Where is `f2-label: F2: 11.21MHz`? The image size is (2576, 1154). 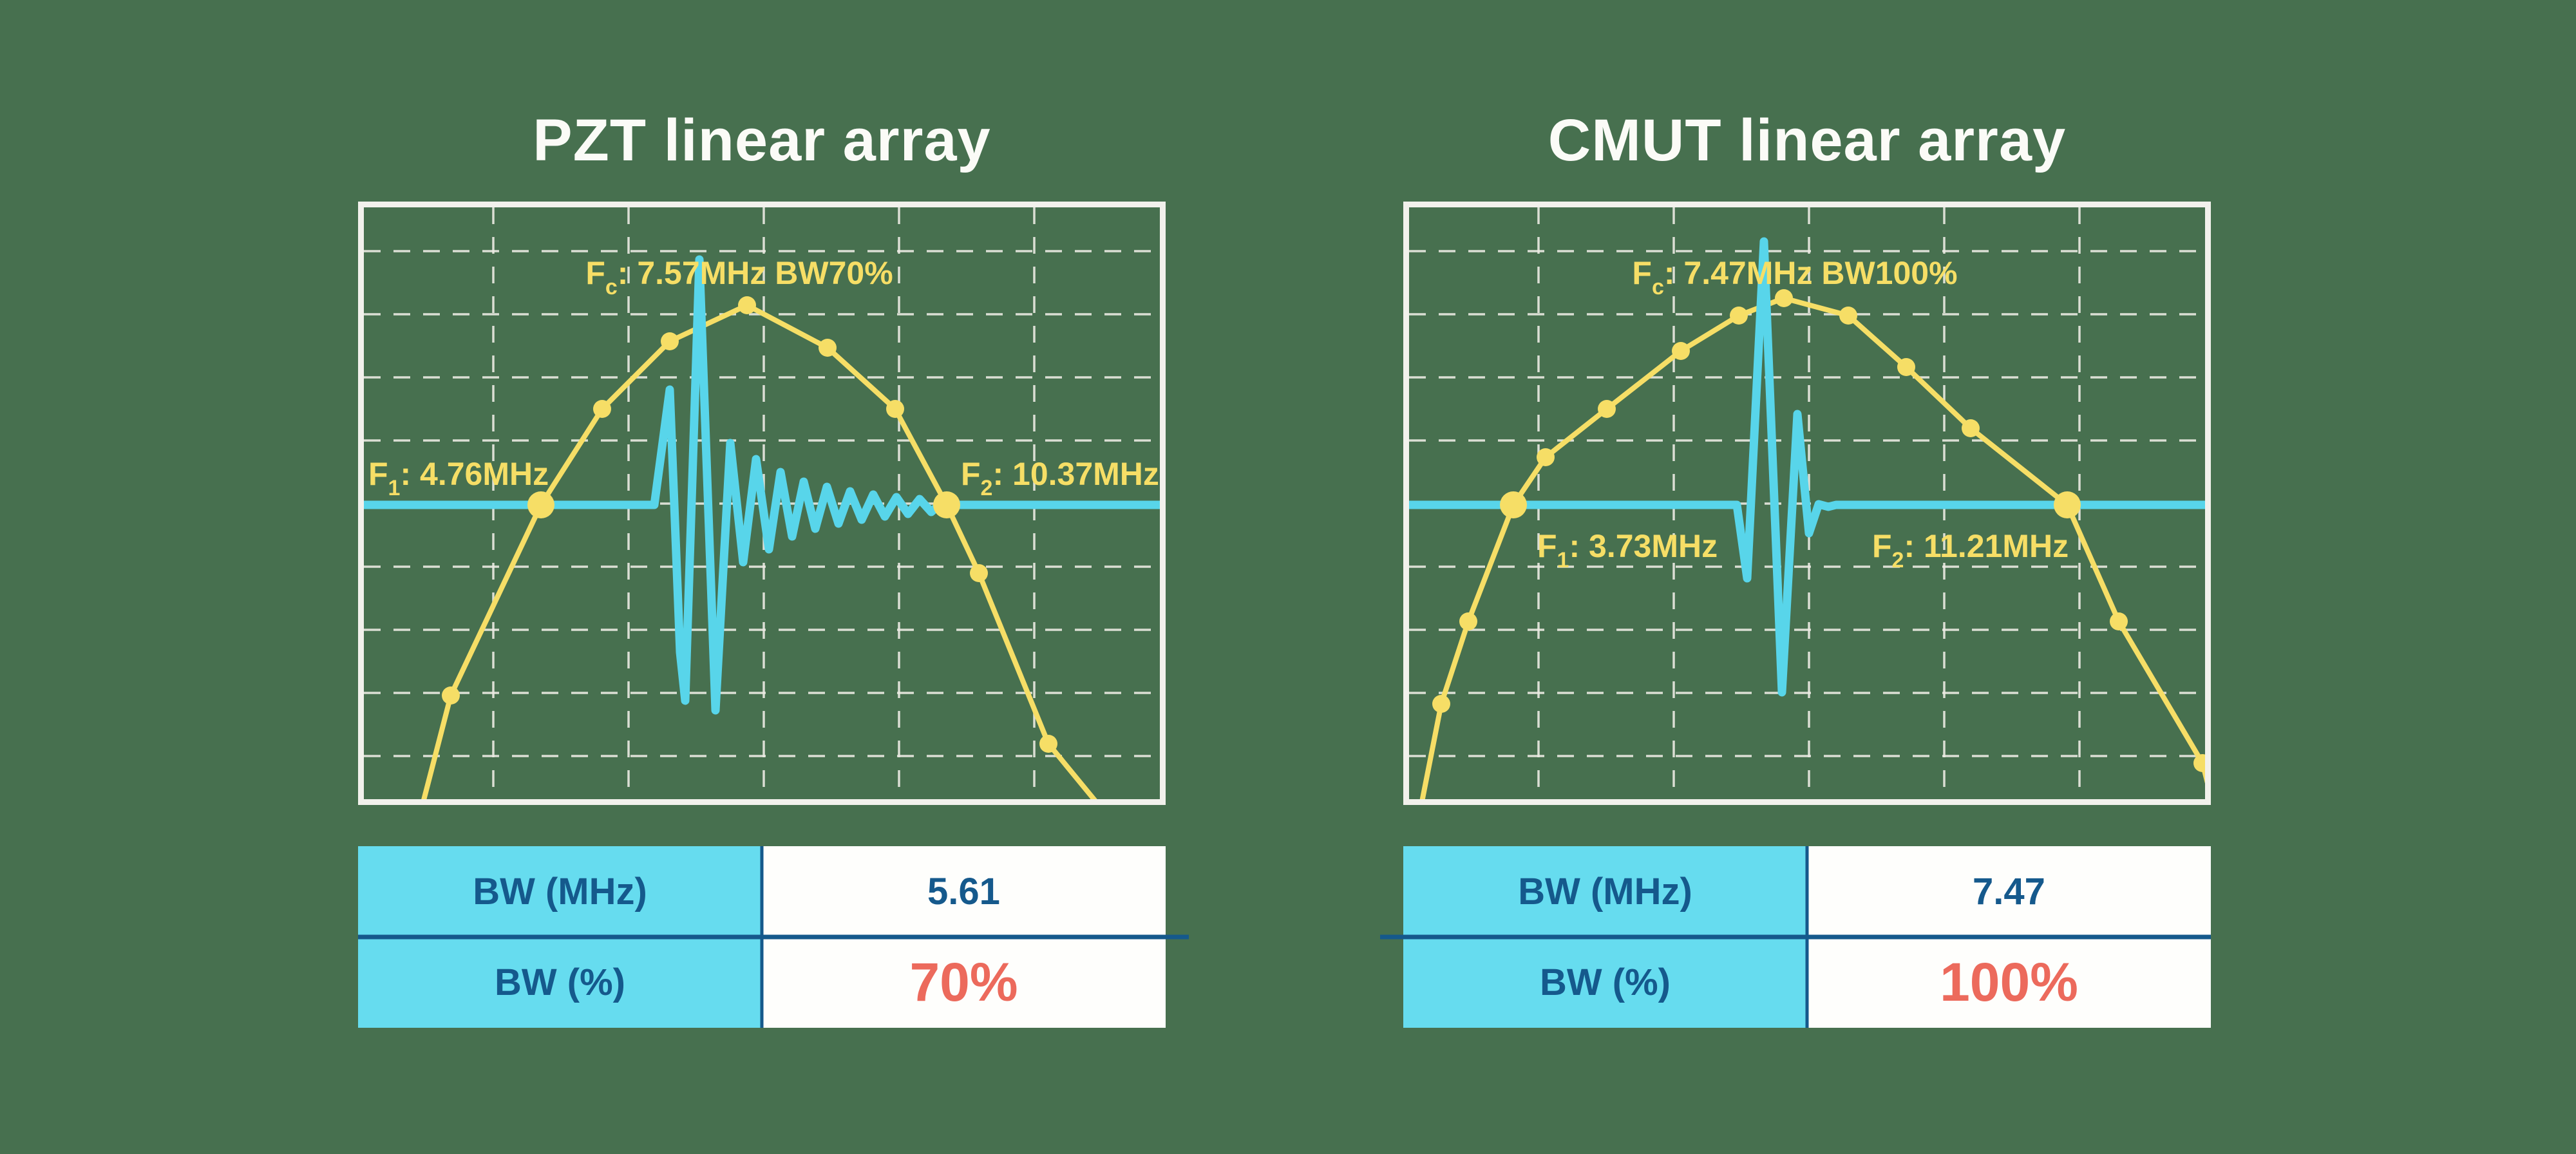 f2-label: F2: 11.21MHz is located at coordinates (1971, 550).